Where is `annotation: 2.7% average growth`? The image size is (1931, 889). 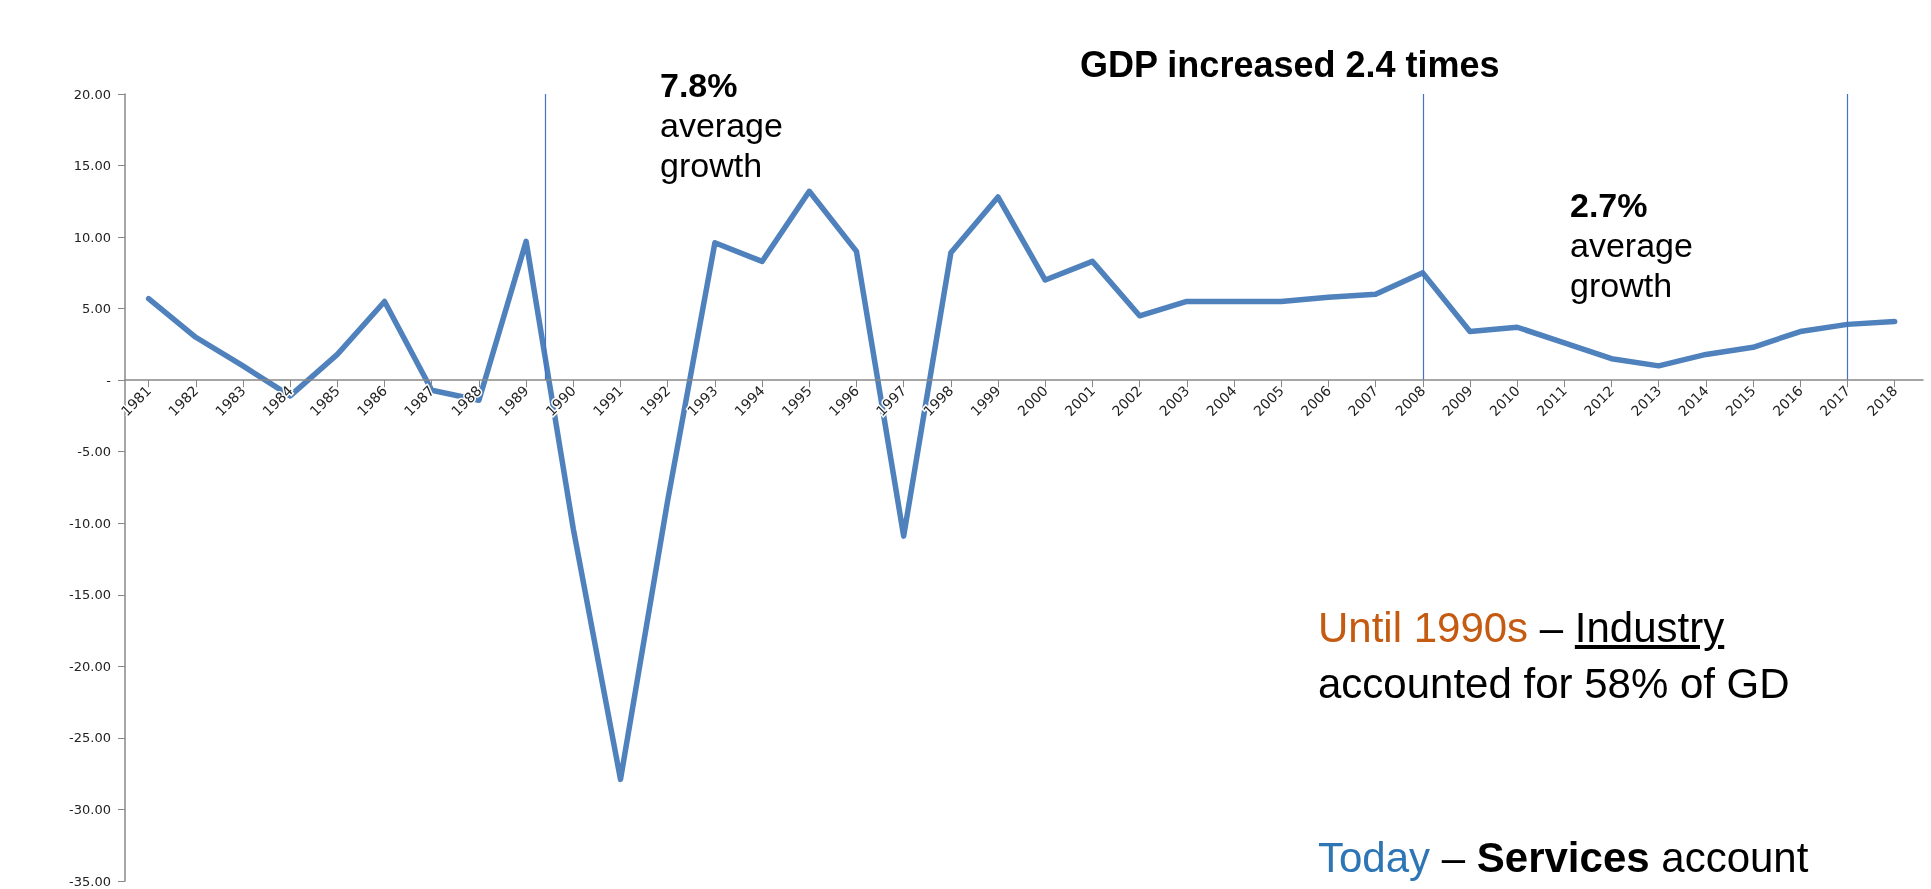 annotation: 2.7% average growth is located at coordinates (1631, 245).